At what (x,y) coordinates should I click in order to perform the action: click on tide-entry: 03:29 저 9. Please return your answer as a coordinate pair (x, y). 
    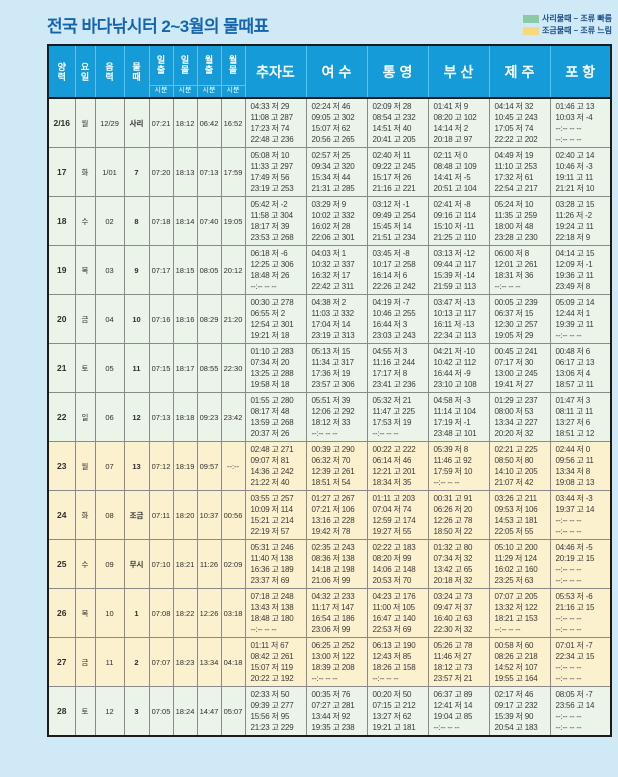
    Looking at the image, I should click on (329, 204).